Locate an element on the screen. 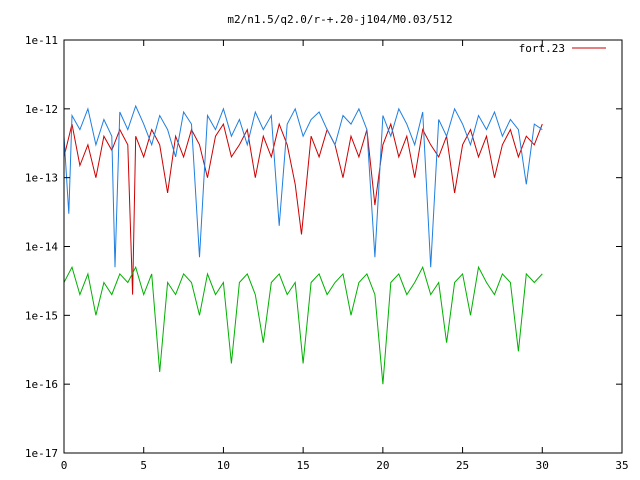  x-tick-label: 15 is located at coordinates (303, 465).